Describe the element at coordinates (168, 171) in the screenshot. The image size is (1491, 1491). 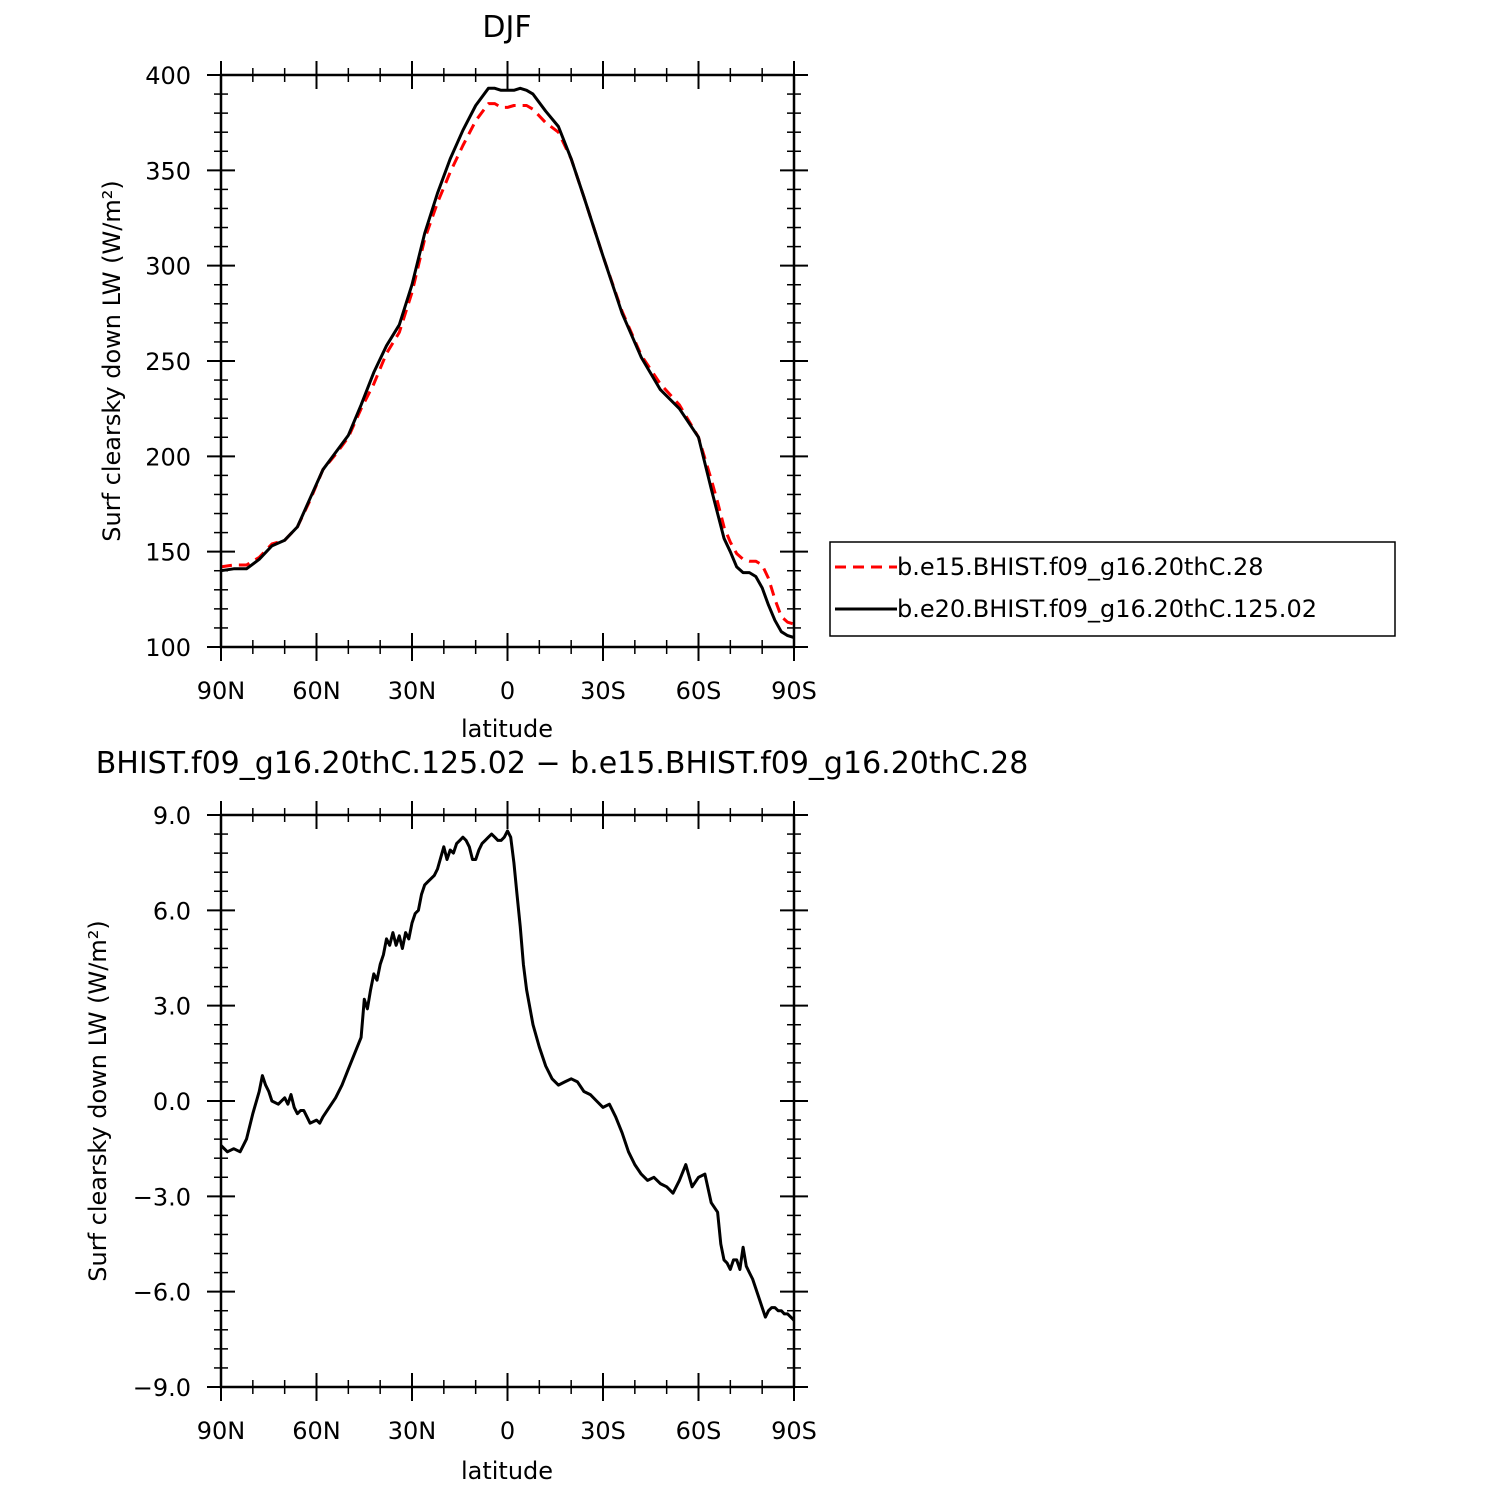
I see `y-tick-label: 350` at that location.